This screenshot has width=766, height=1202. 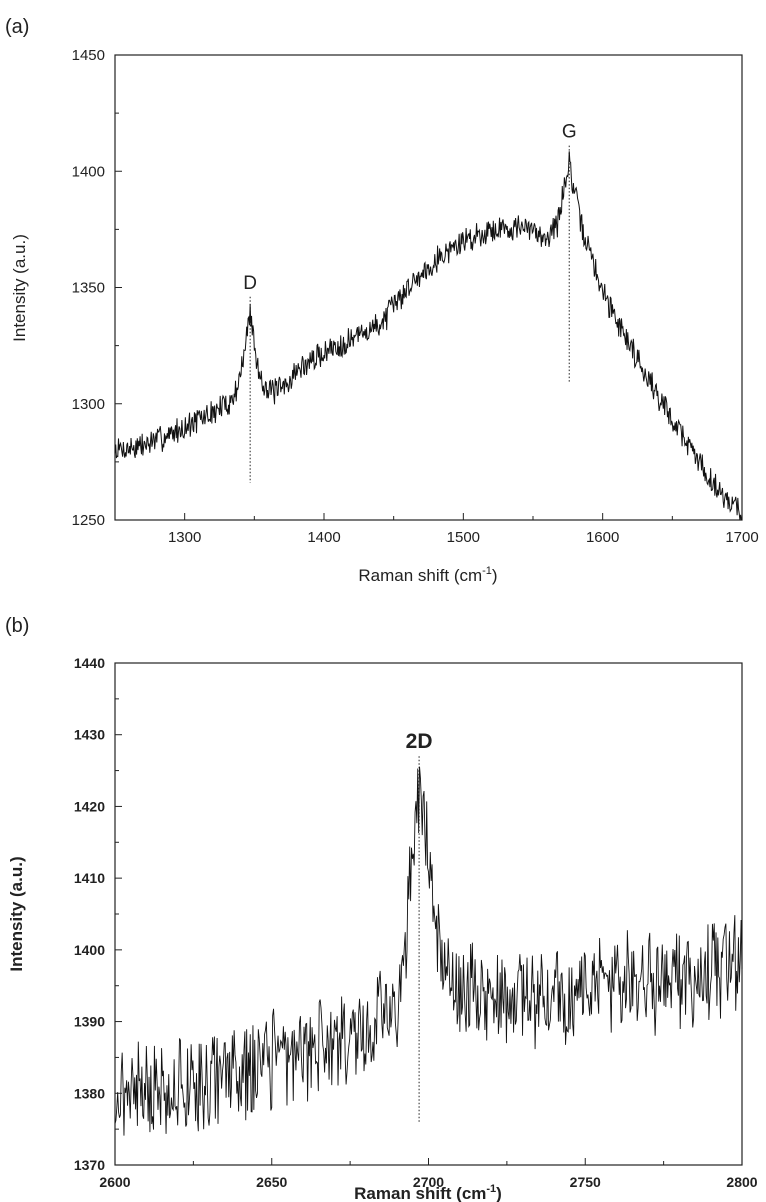 I want to click on x-tick-label: 2800, so click(x=741, y=1182).